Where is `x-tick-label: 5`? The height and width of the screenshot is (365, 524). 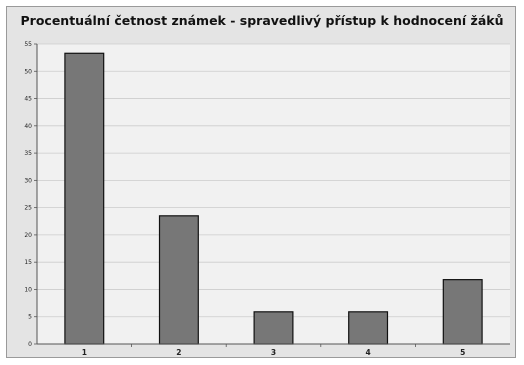
x-tick-label: 5 is located at coordinates (462, 352).